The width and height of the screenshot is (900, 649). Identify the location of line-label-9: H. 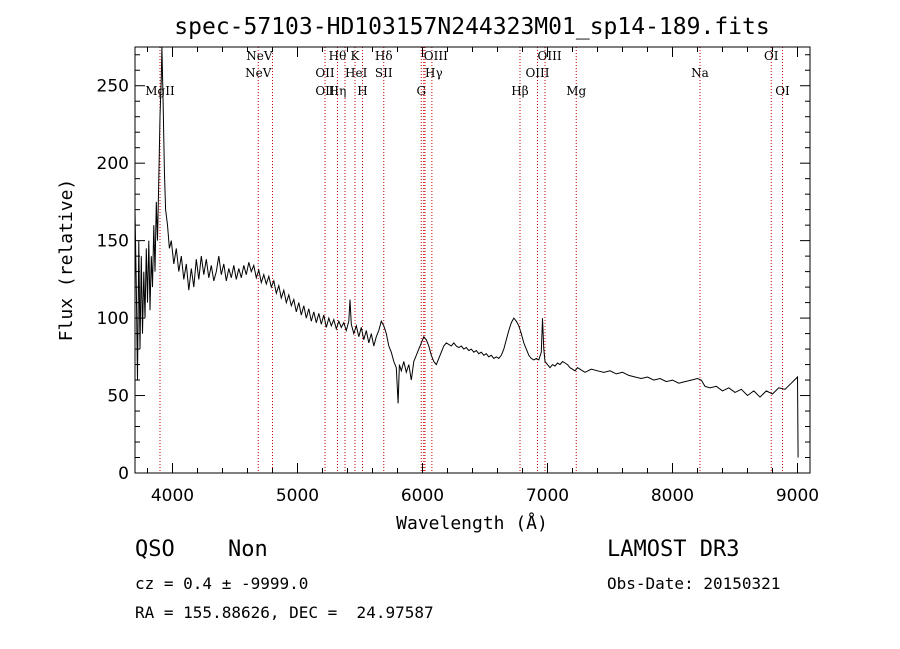
(362, 91).